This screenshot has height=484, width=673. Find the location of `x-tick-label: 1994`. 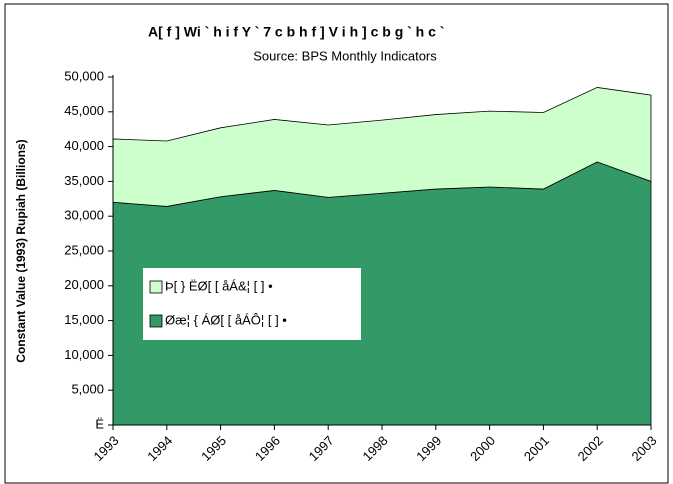

x-tick-label: 1994 is located at coordinates (159, 448).